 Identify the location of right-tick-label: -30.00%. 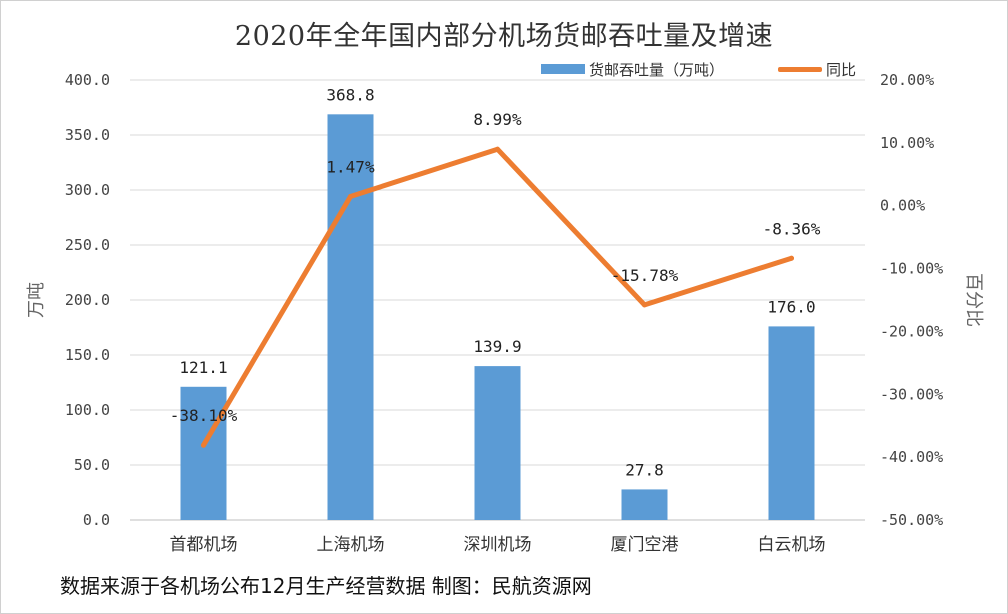
(911, 394).